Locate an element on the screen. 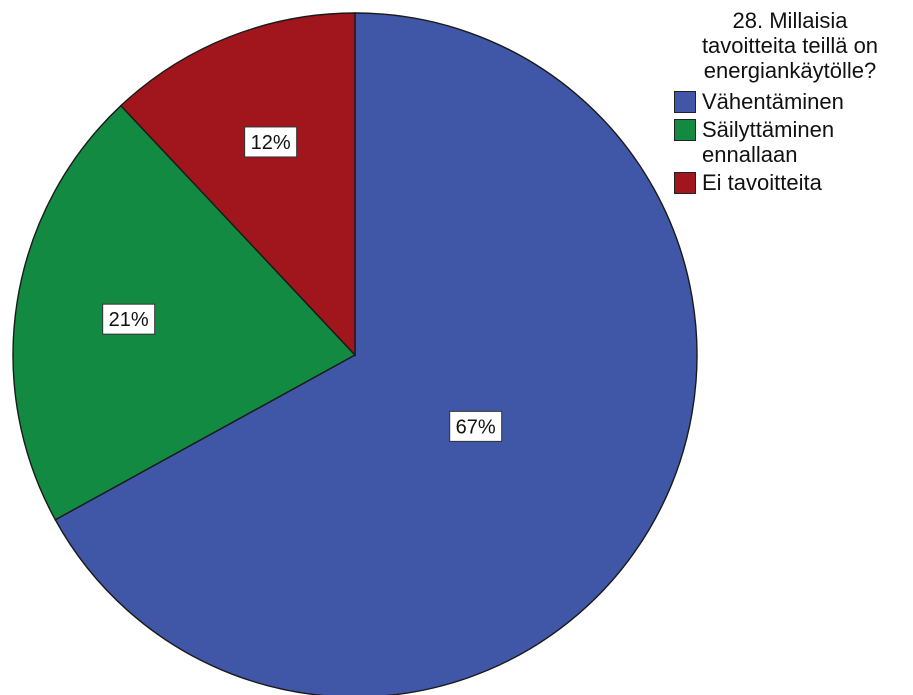 The width and height of the screenshot is (913, 695). data-label: 21% is located at coordinates (129, 320).